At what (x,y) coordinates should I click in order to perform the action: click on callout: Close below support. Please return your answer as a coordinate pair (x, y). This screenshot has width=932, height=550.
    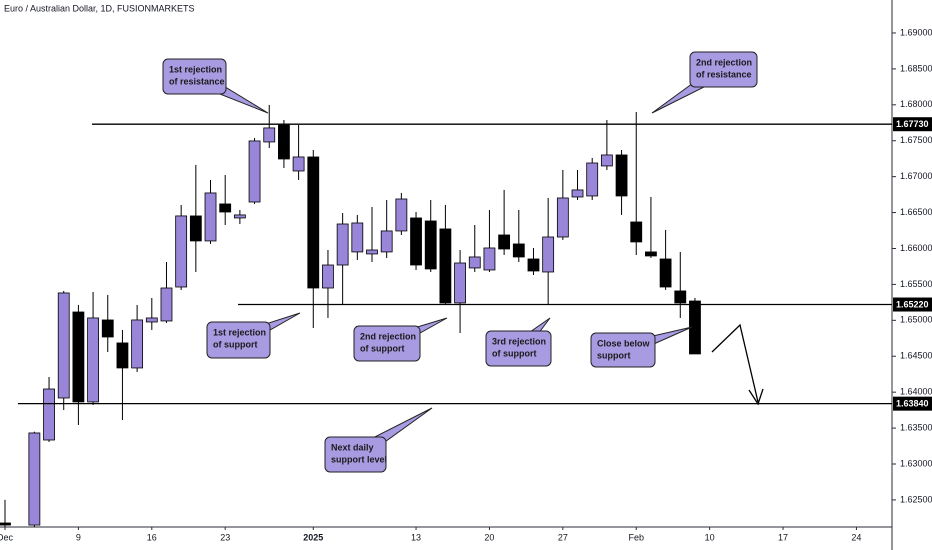
    Looking at the image, I should click on (641, 347).